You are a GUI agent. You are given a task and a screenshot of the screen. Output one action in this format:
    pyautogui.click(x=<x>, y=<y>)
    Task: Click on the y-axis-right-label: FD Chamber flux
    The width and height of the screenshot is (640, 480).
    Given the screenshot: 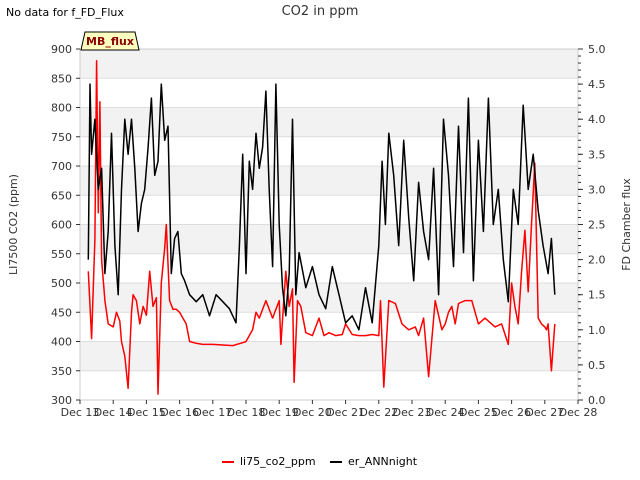 What is the action you would take?
    pyautogui.click(x=626, y=224)
    